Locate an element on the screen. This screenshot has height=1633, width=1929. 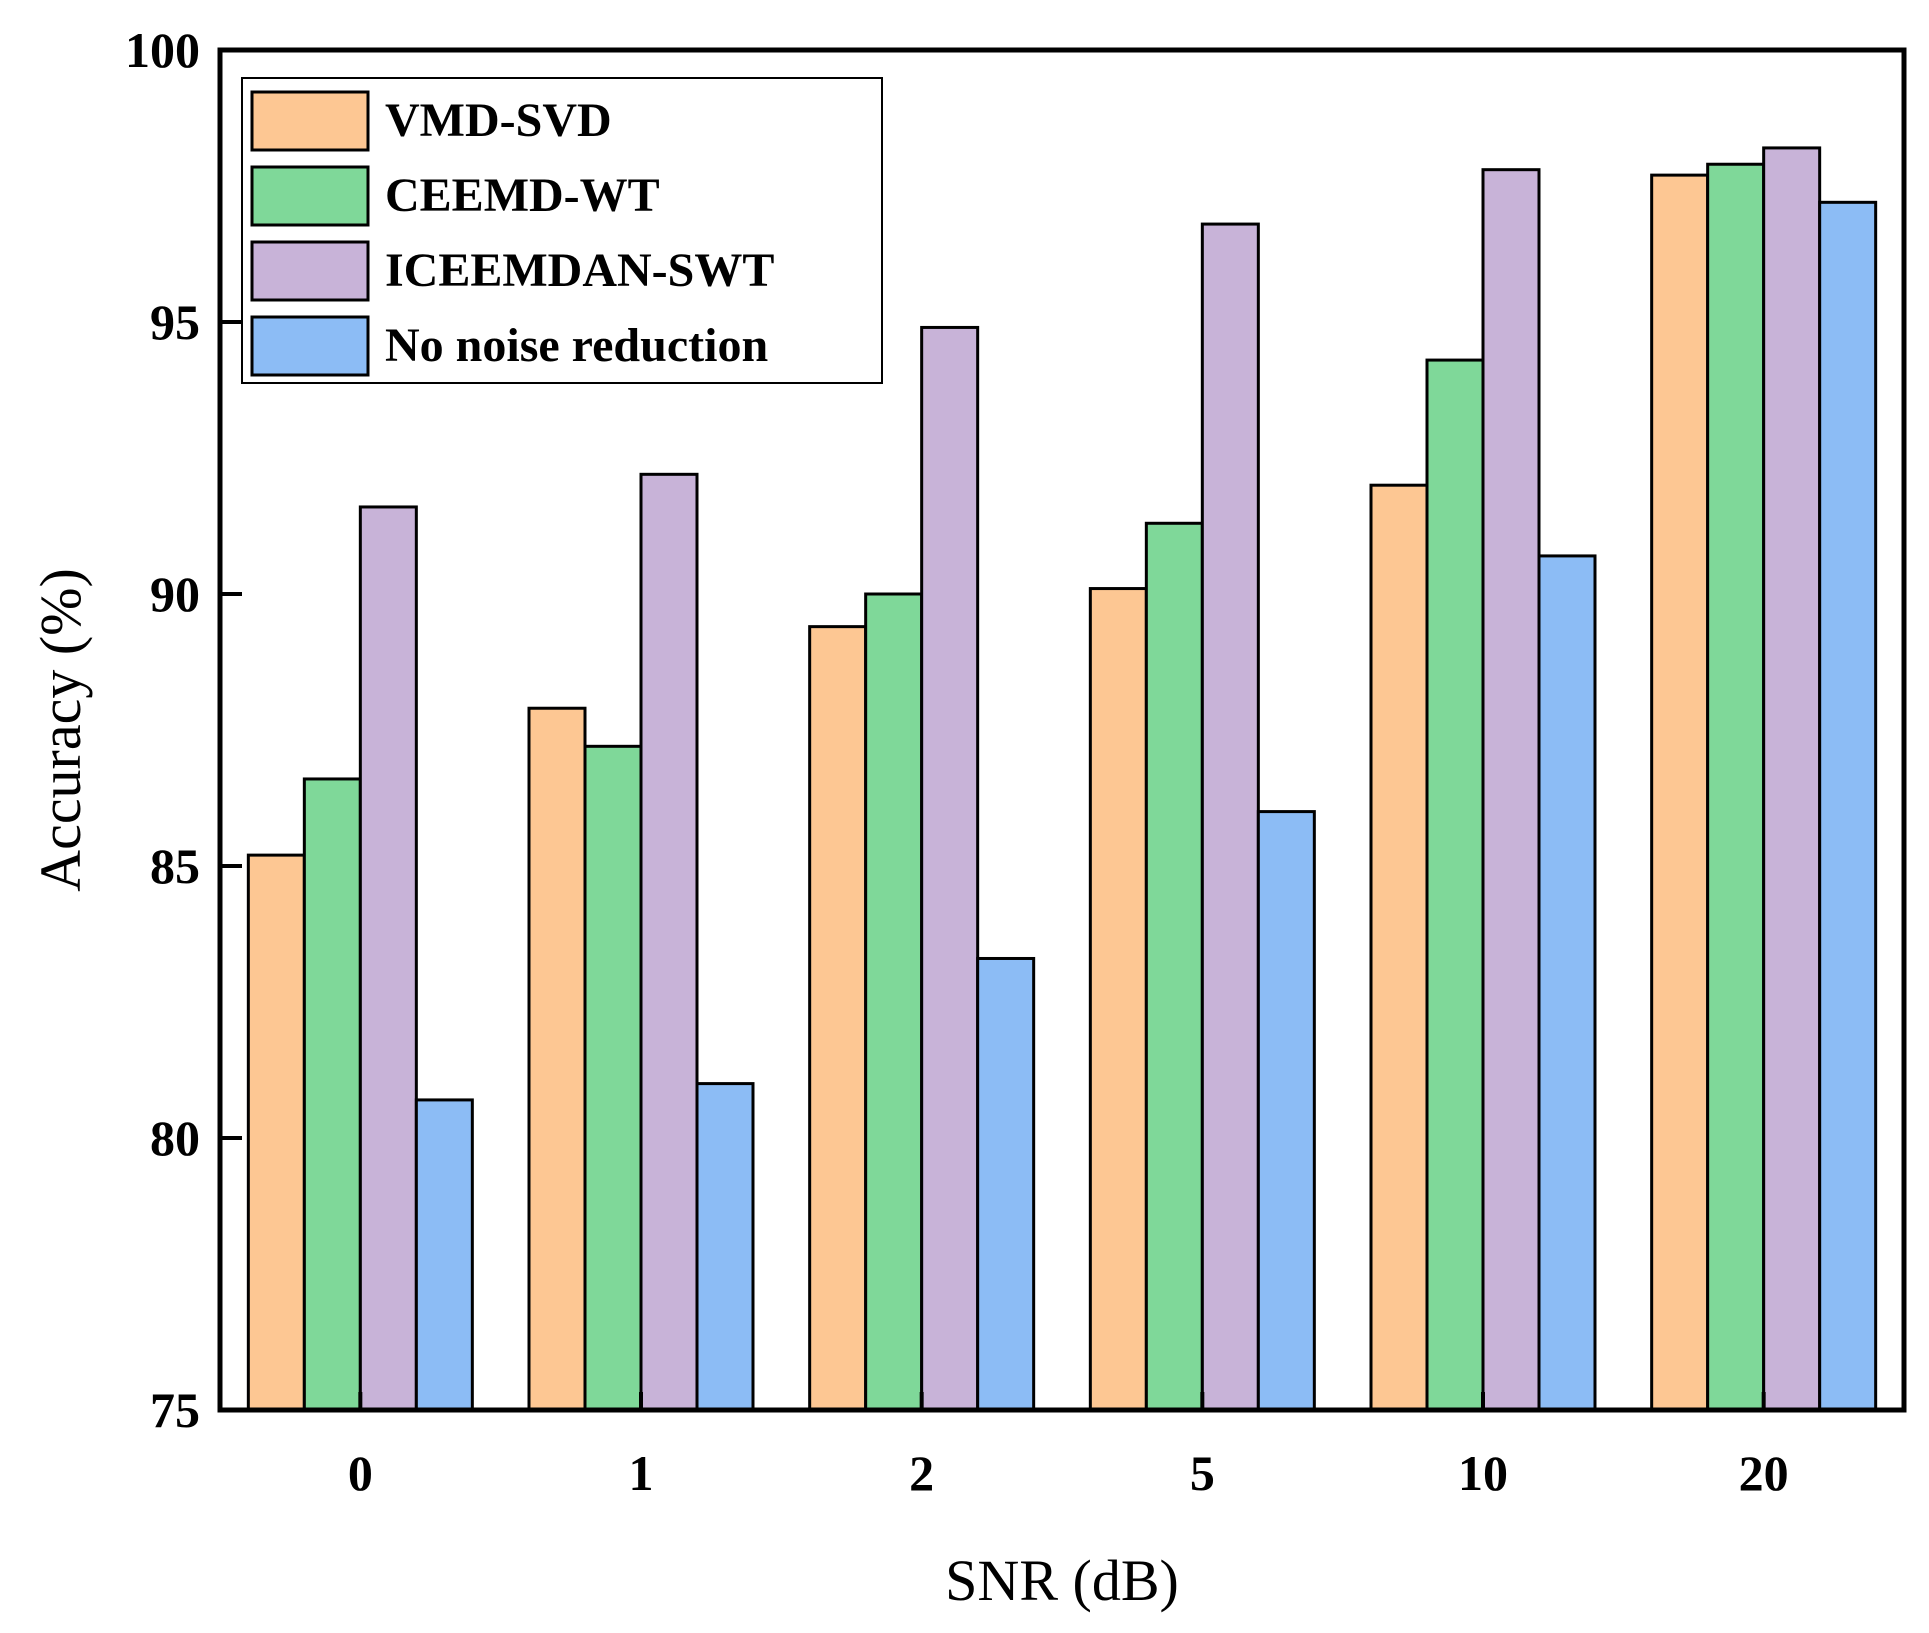
x-tick-label: 0 is located at coordinates (360, 1473).